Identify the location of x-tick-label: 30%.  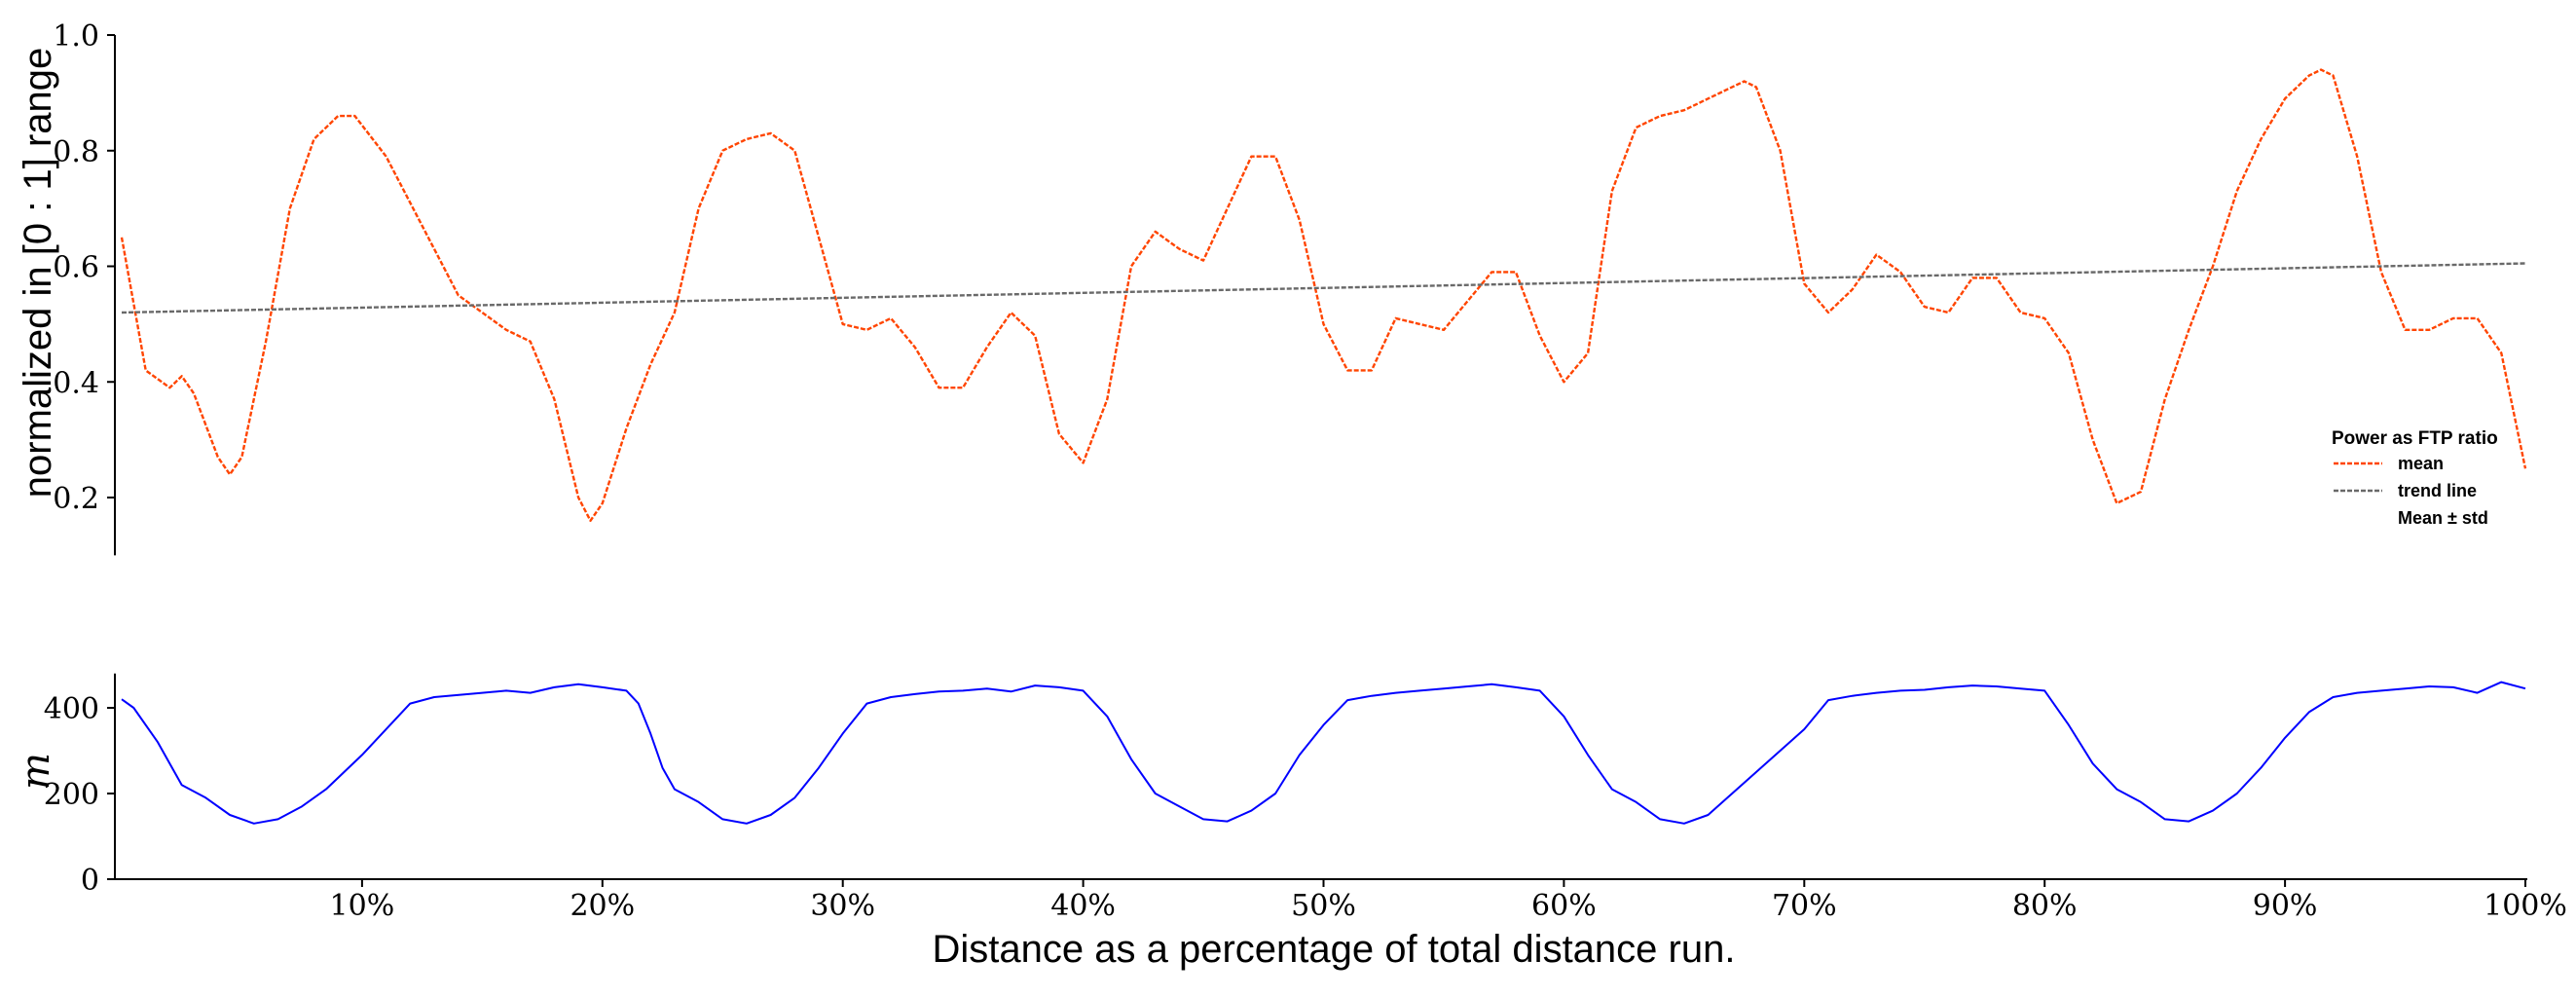
(842, 906).